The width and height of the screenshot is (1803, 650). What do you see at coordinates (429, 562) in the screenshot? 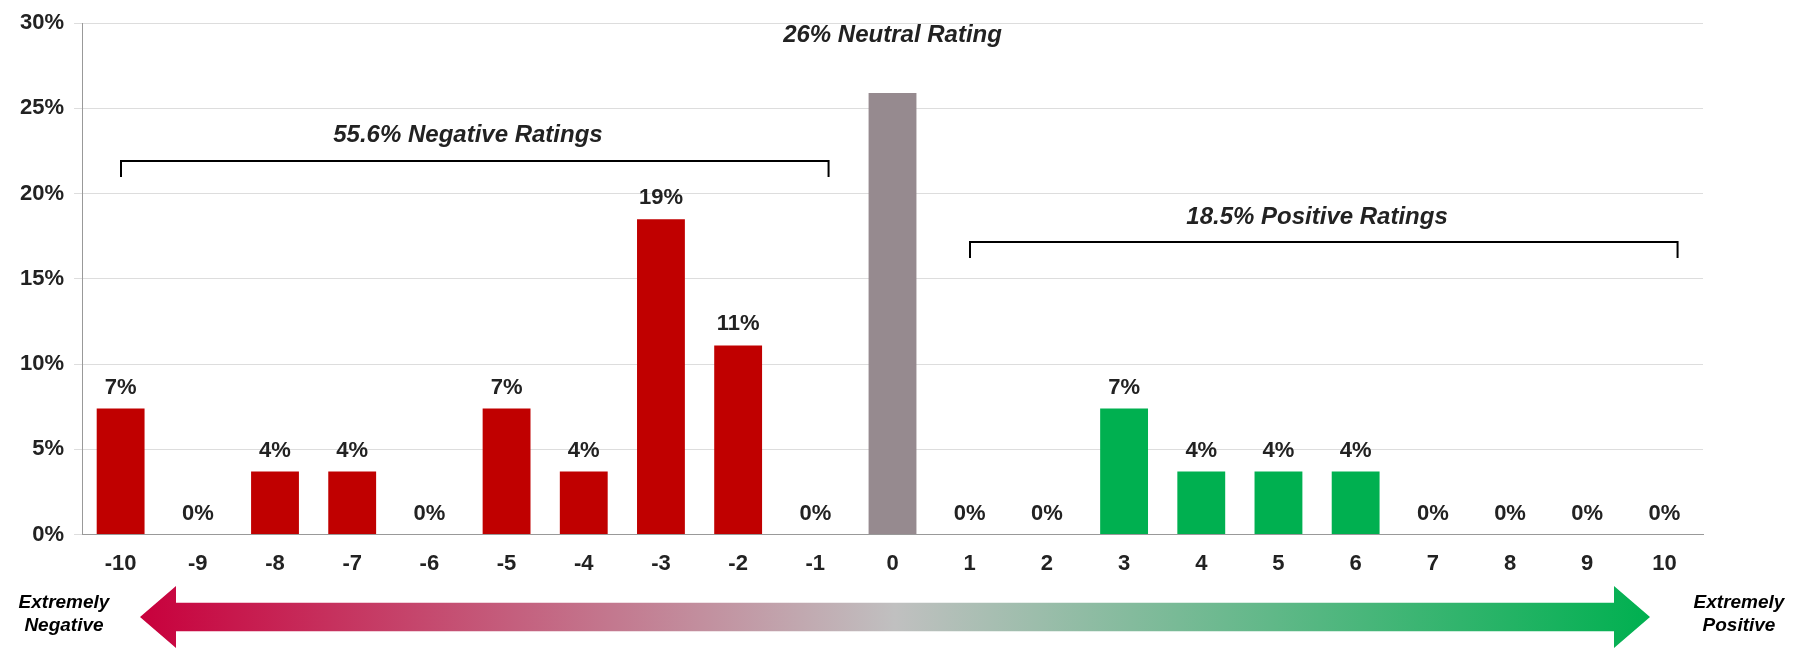
I see `x-tick-label: -6` at bounding box center [429, 562].